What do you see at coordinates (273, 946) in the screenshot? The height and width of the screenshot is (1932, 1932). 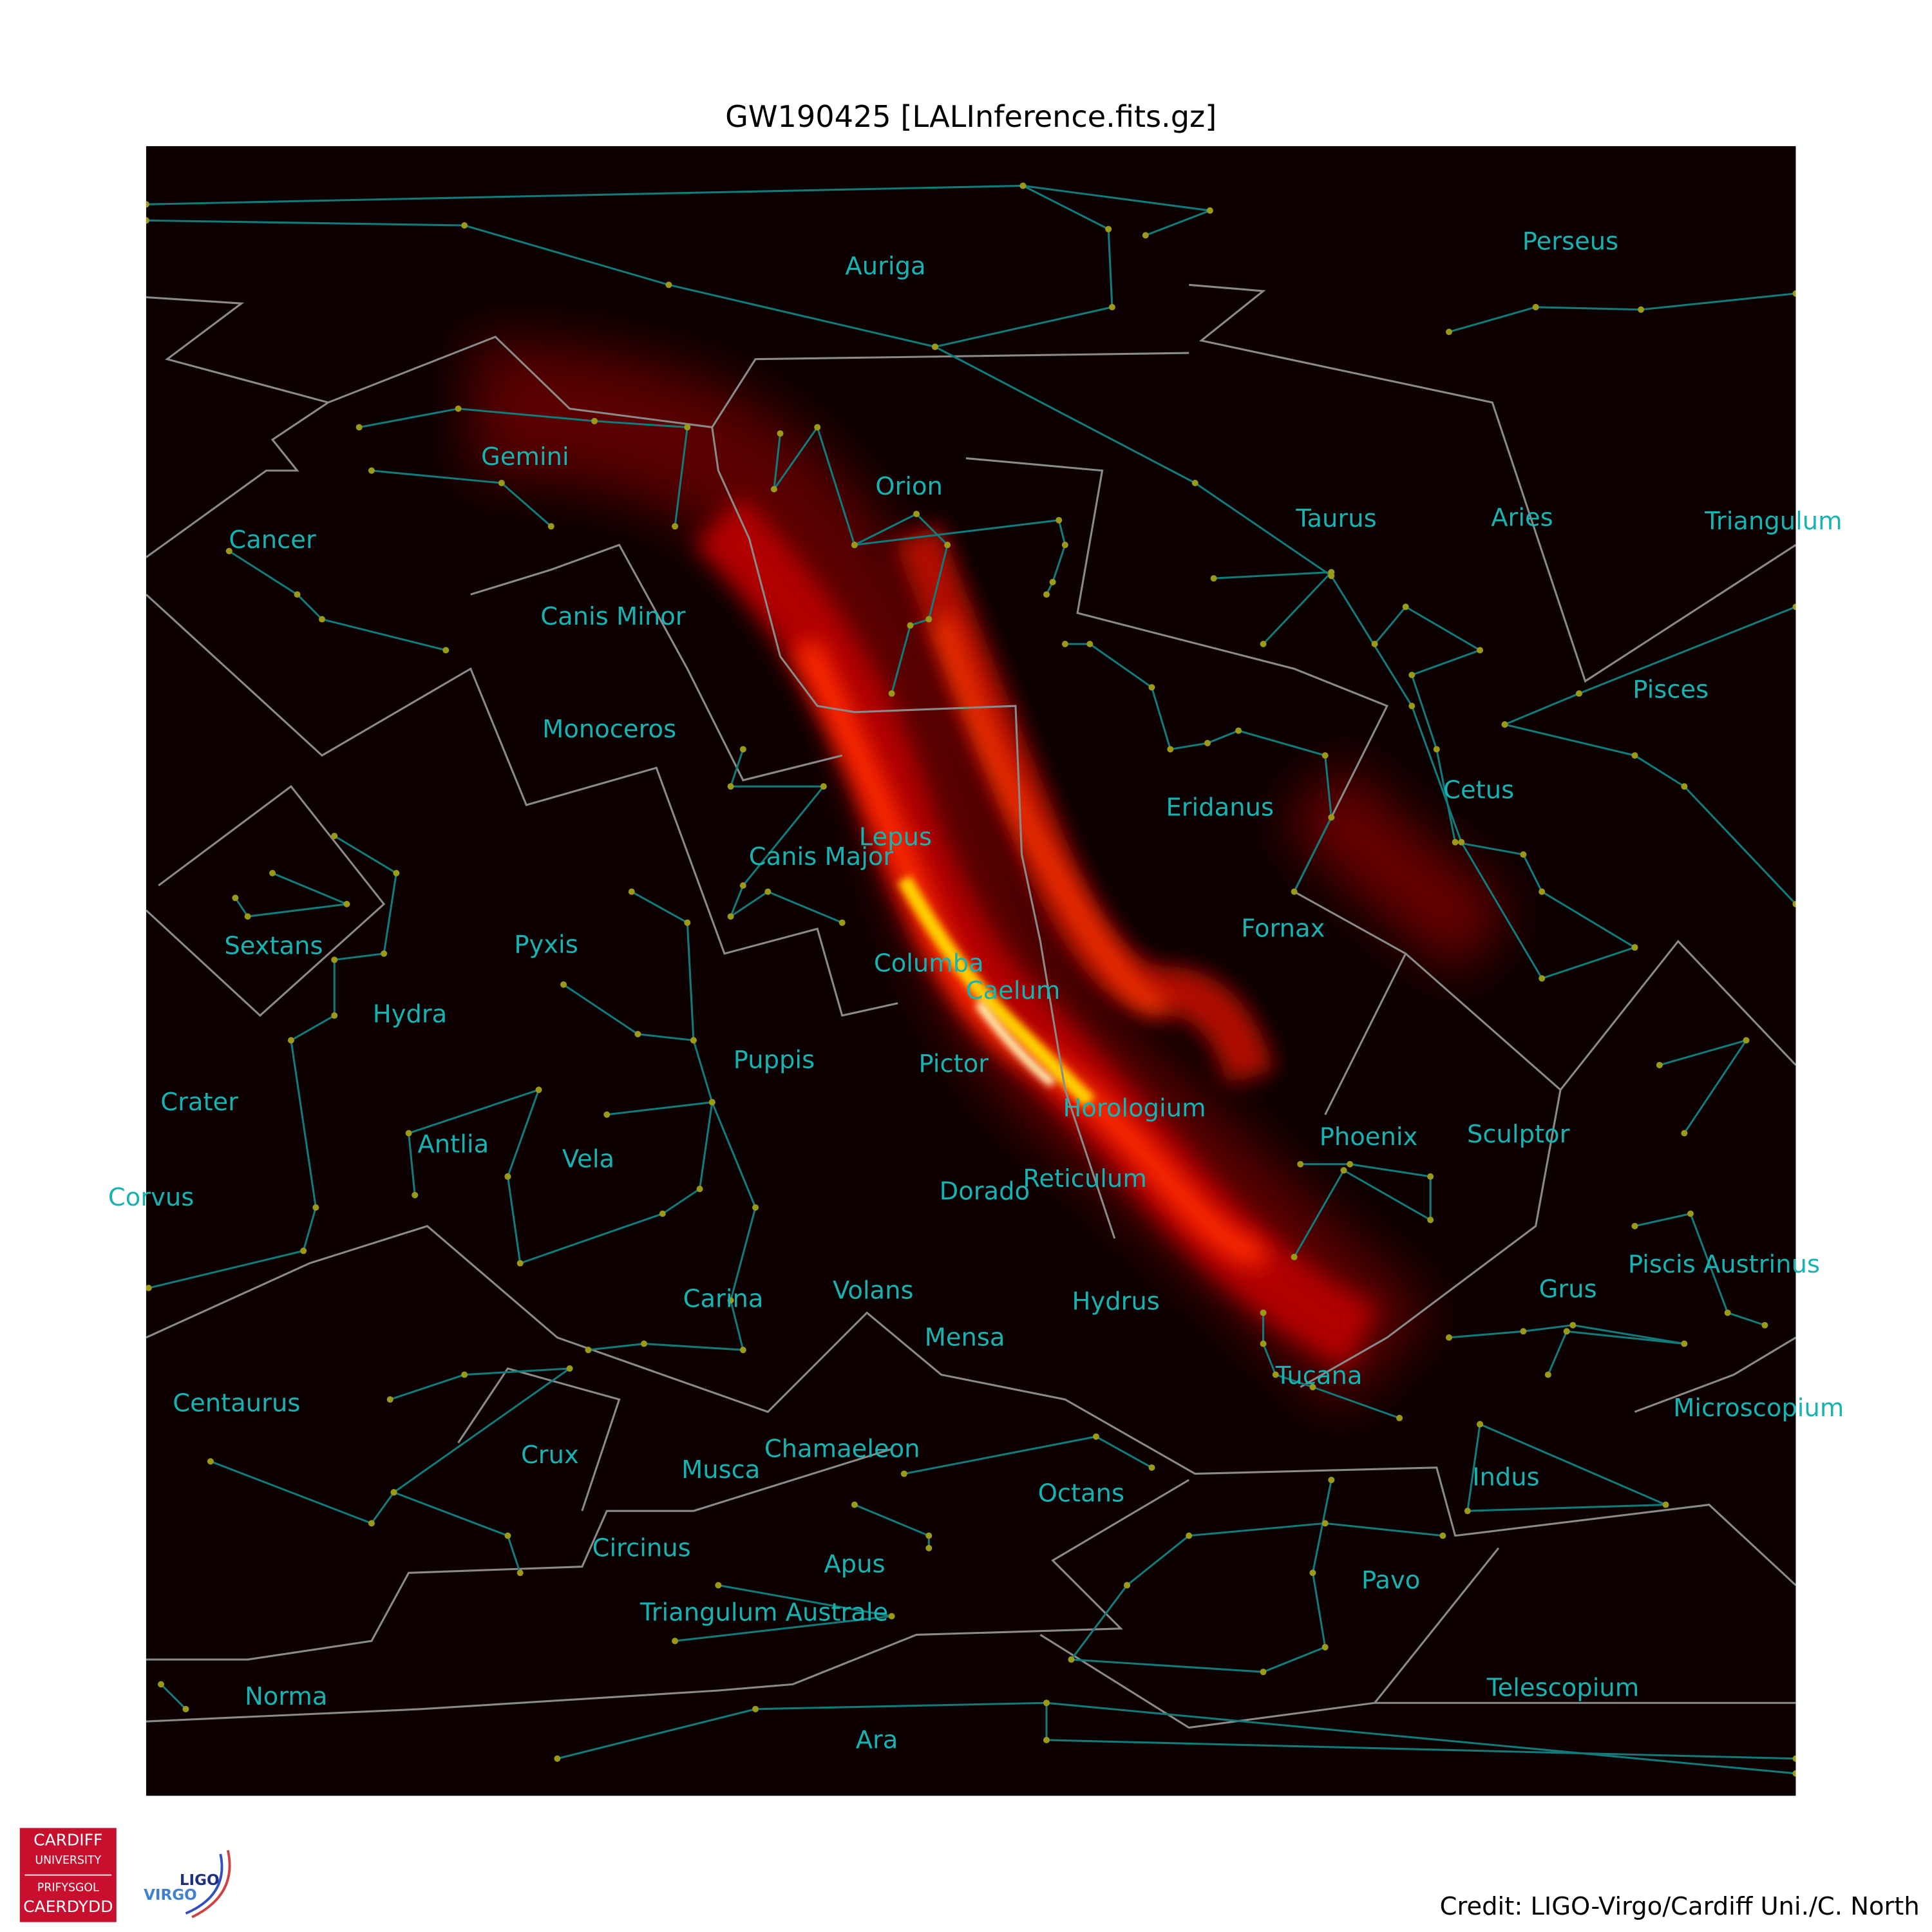 I see `constellation-label: Sextans` at bounding box center [273, 946].